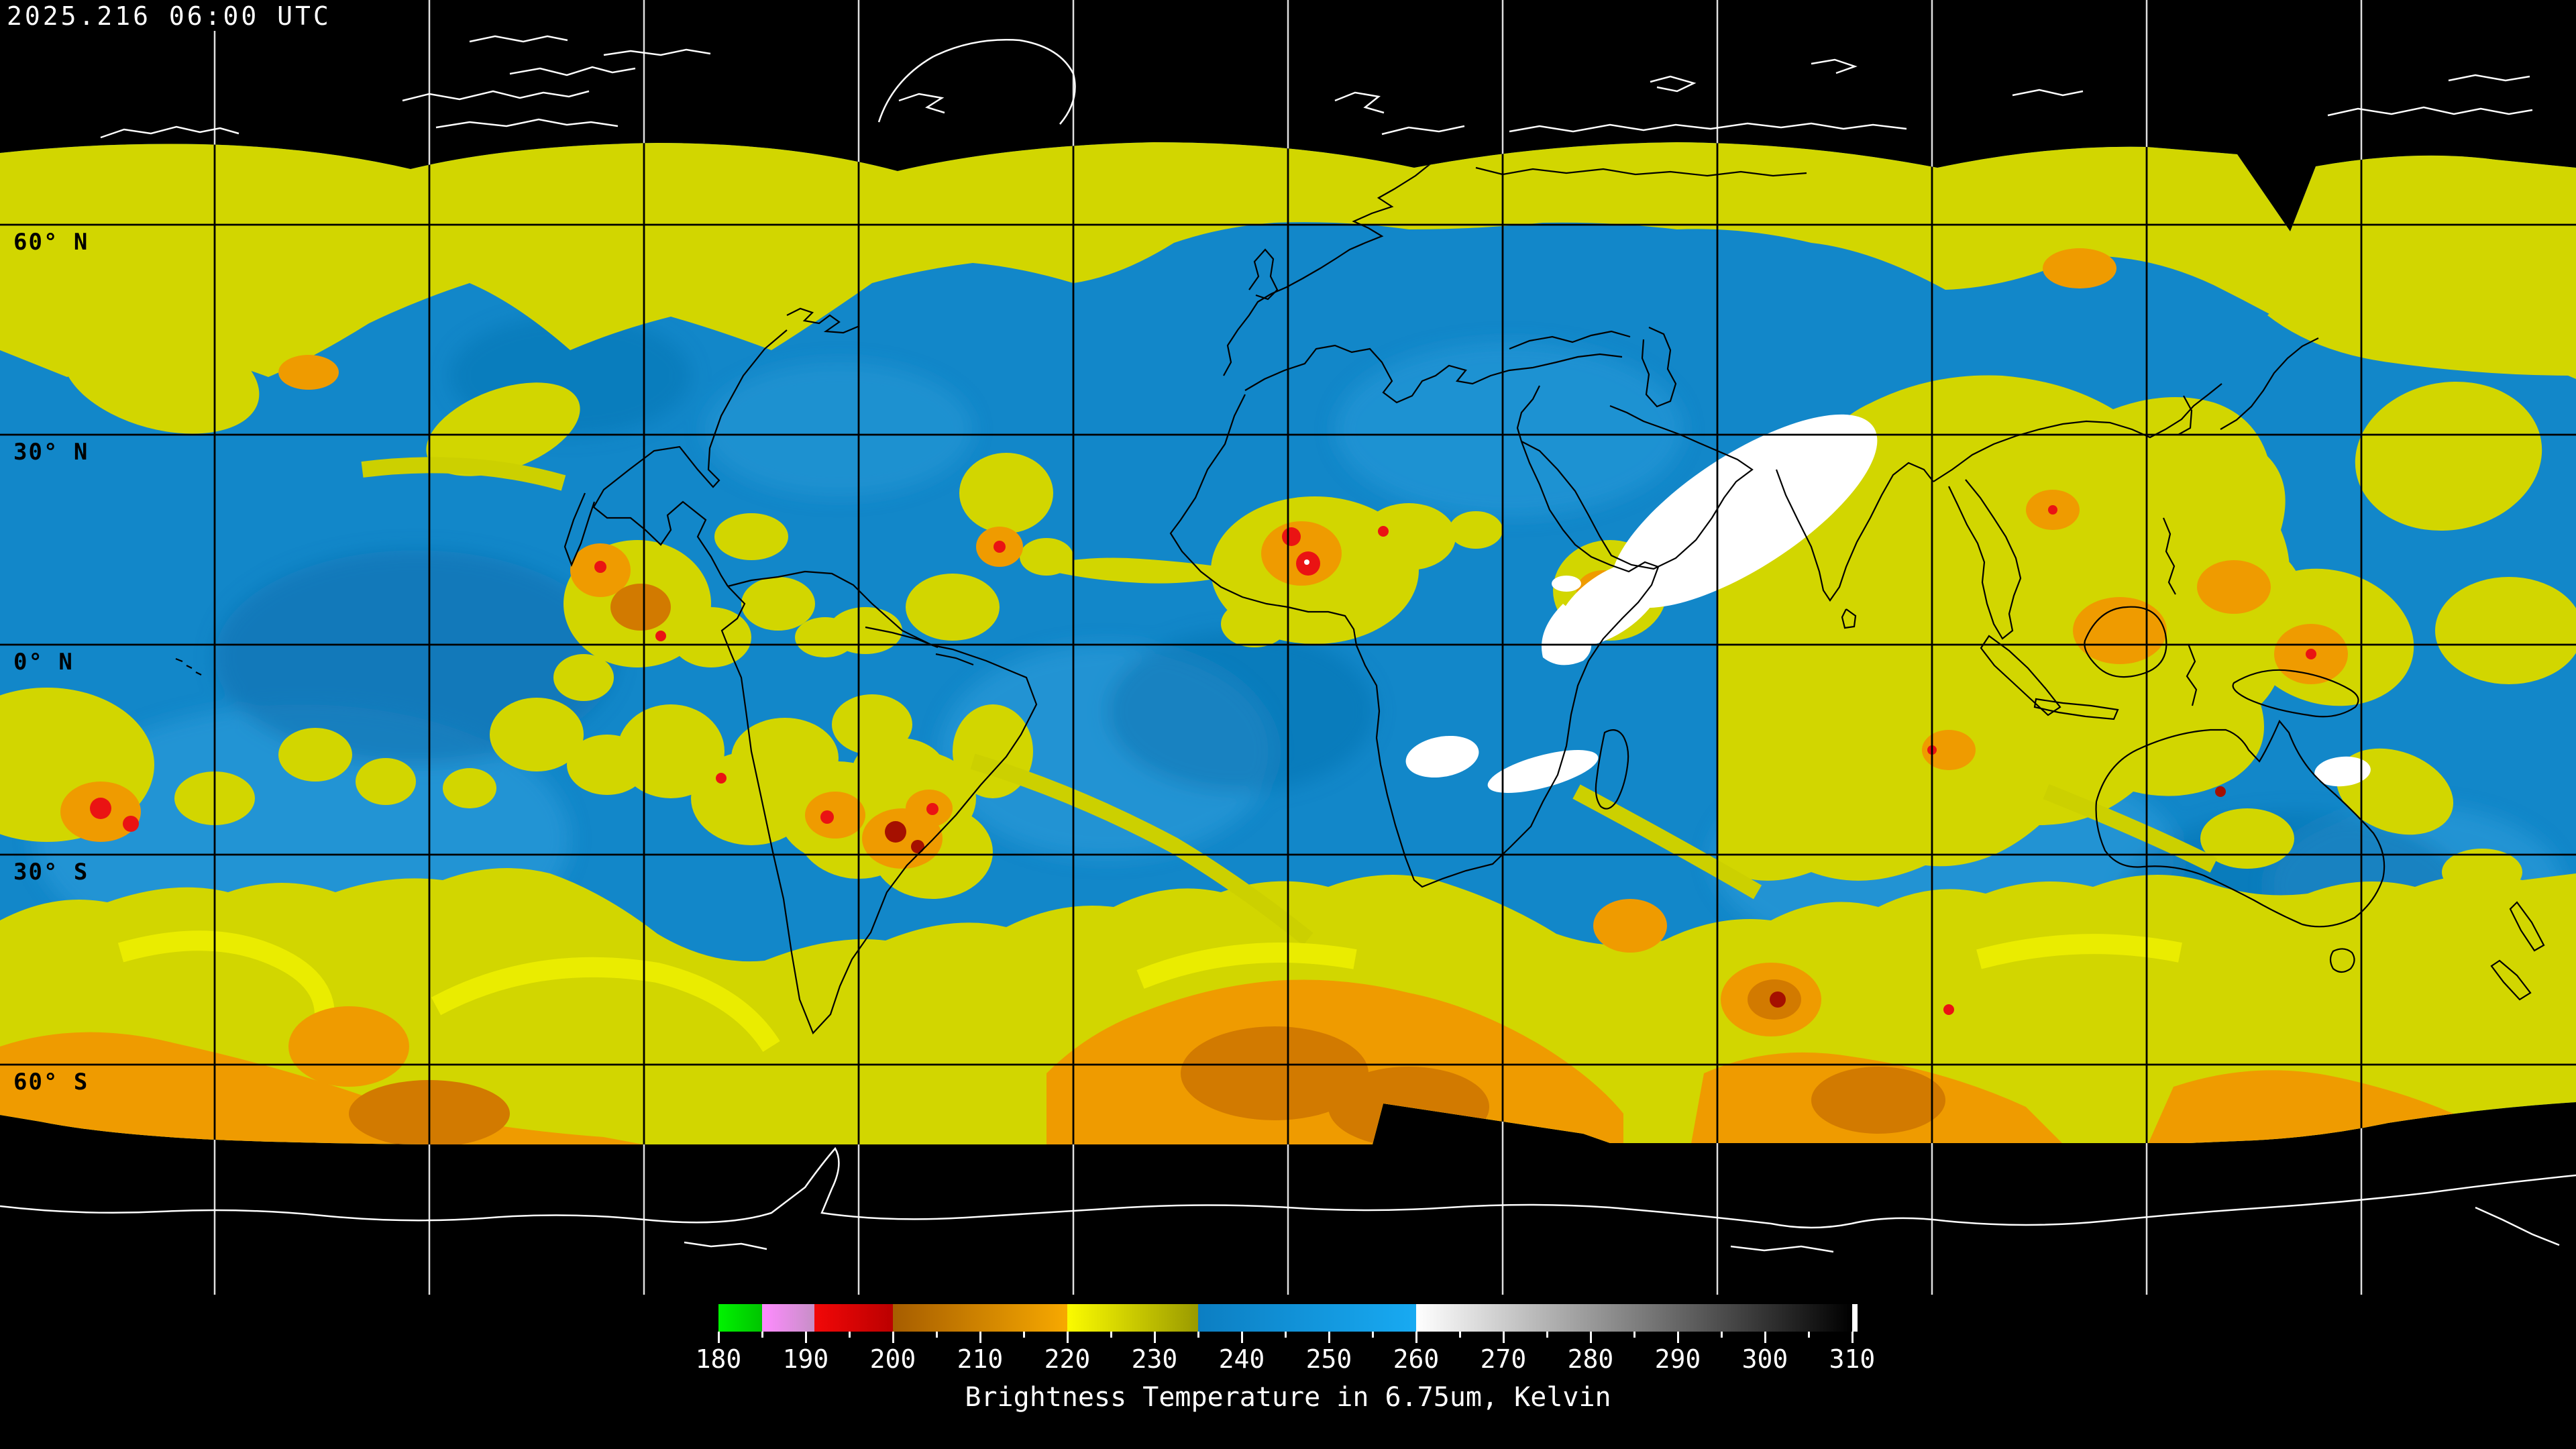 The height and width of the screenshot is (1449, 2576). Describe the element at coordinates (1849, 618) in the screenshot. I see `sri-lanka` at that location.